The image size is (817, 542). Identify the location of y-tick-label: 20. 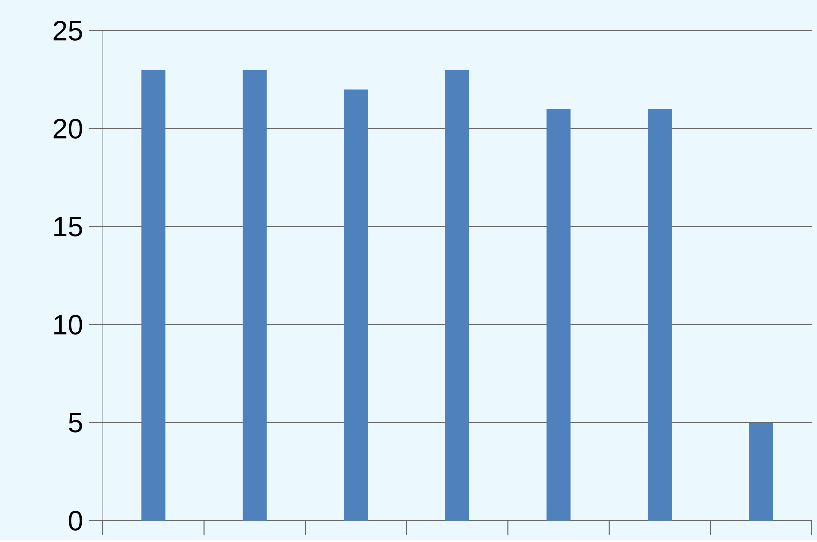
(68, 129).